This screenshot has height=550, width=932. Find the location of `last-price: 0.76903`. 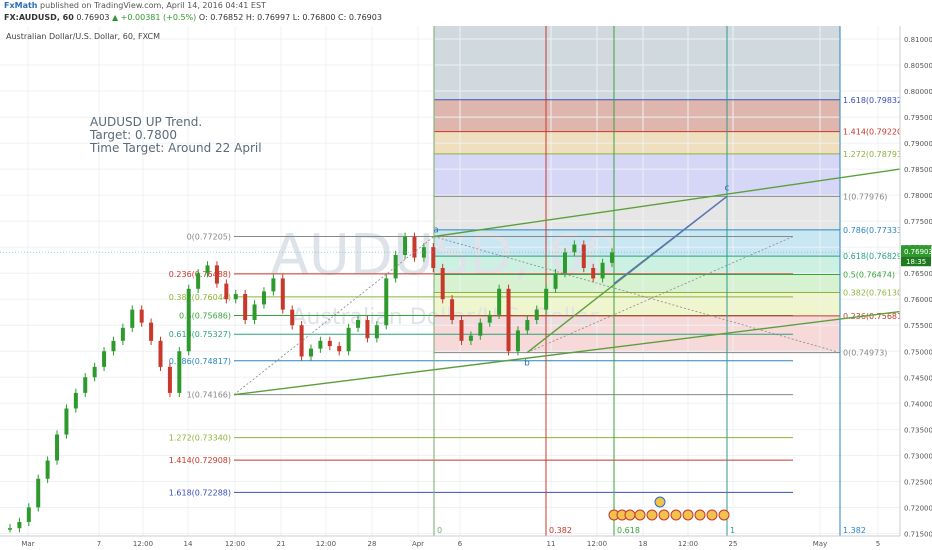

last-price: 0.76903 is located at coordinates (93, 17).